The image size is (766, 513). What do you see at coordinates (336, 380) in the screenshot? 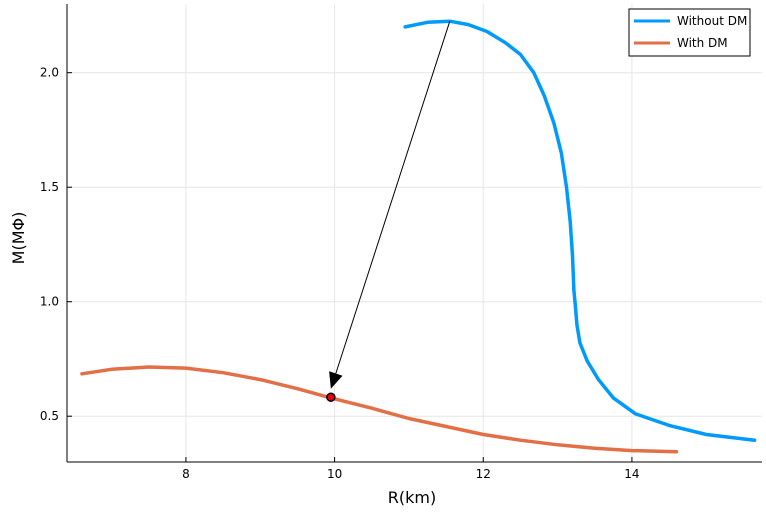
I see `annotation-arrow-head` at bounding box center [336, 380].